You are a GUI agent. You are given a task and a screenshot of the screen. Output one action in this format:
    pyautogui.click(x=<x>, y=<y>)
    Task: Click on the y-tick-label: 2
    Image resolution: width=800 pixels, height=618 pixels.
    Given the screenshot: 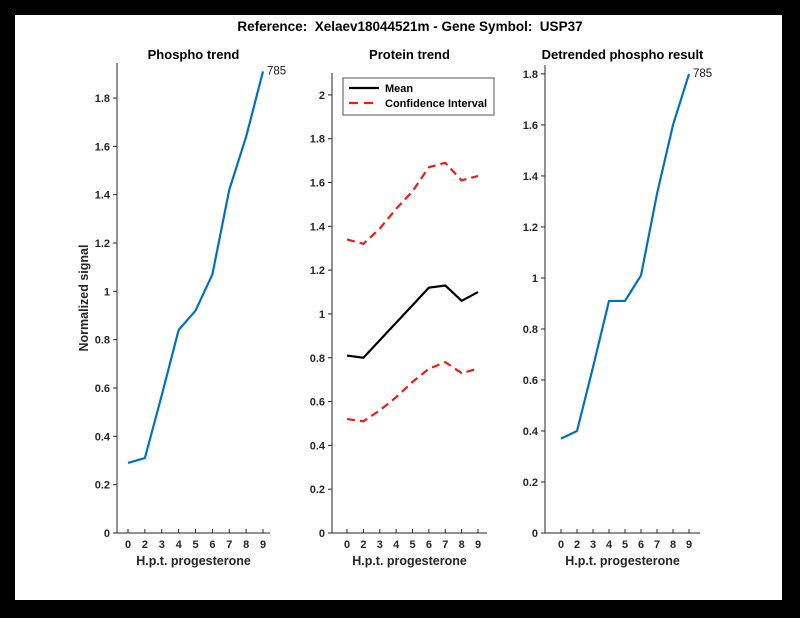 What is the action you would take?
    pyautogui.click(x=322, y=96)
    